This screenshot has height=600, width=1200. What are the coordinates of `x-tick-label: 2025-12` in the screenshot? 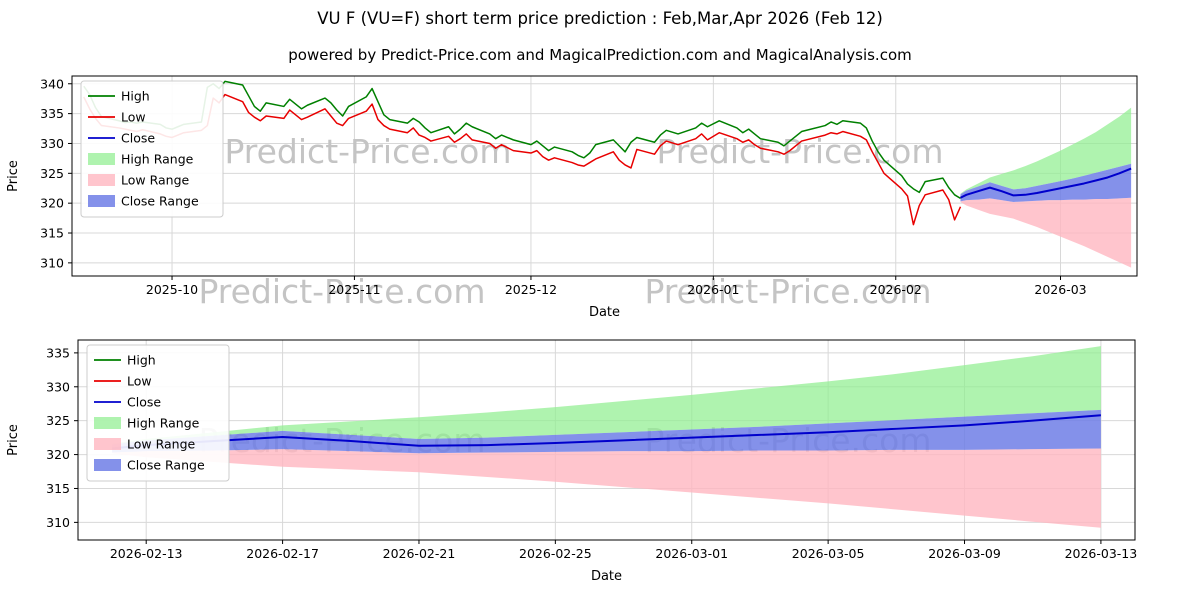 It's located at (531, 289).